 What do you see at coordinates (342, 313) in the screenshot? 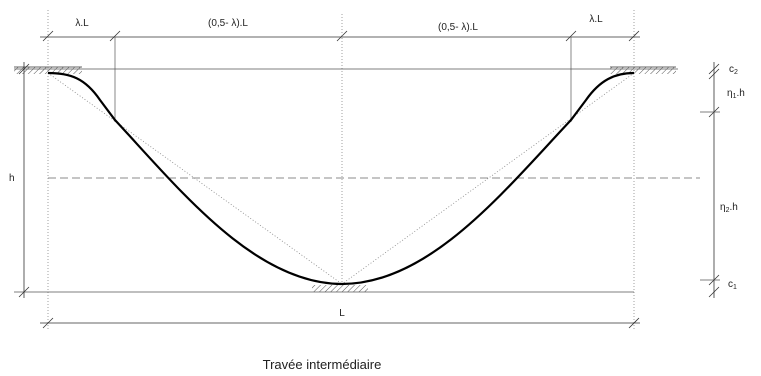
I see `span-label: L` at bounding box center [342, 313].